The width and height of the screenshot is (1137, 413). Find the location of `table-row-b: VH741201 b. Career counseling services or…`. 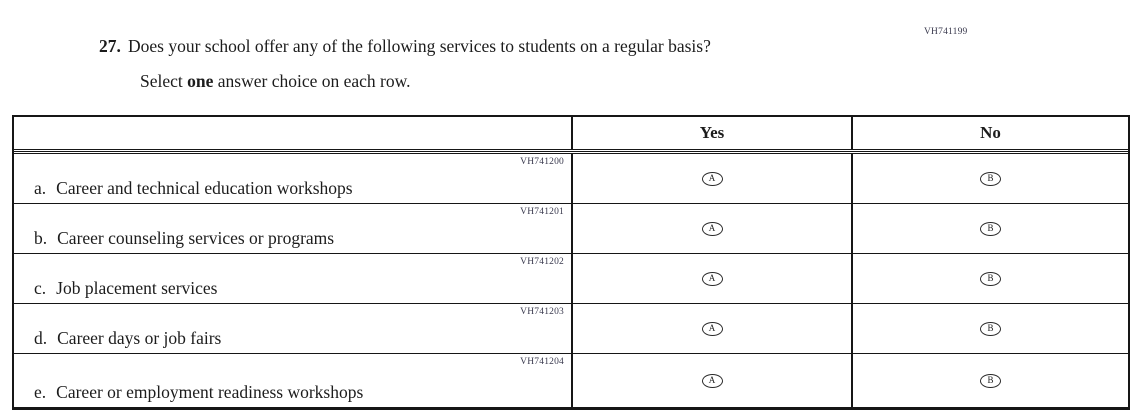

table-row-b: VH741201 b. Career counseling services or… is located at coordinates (571, 229).